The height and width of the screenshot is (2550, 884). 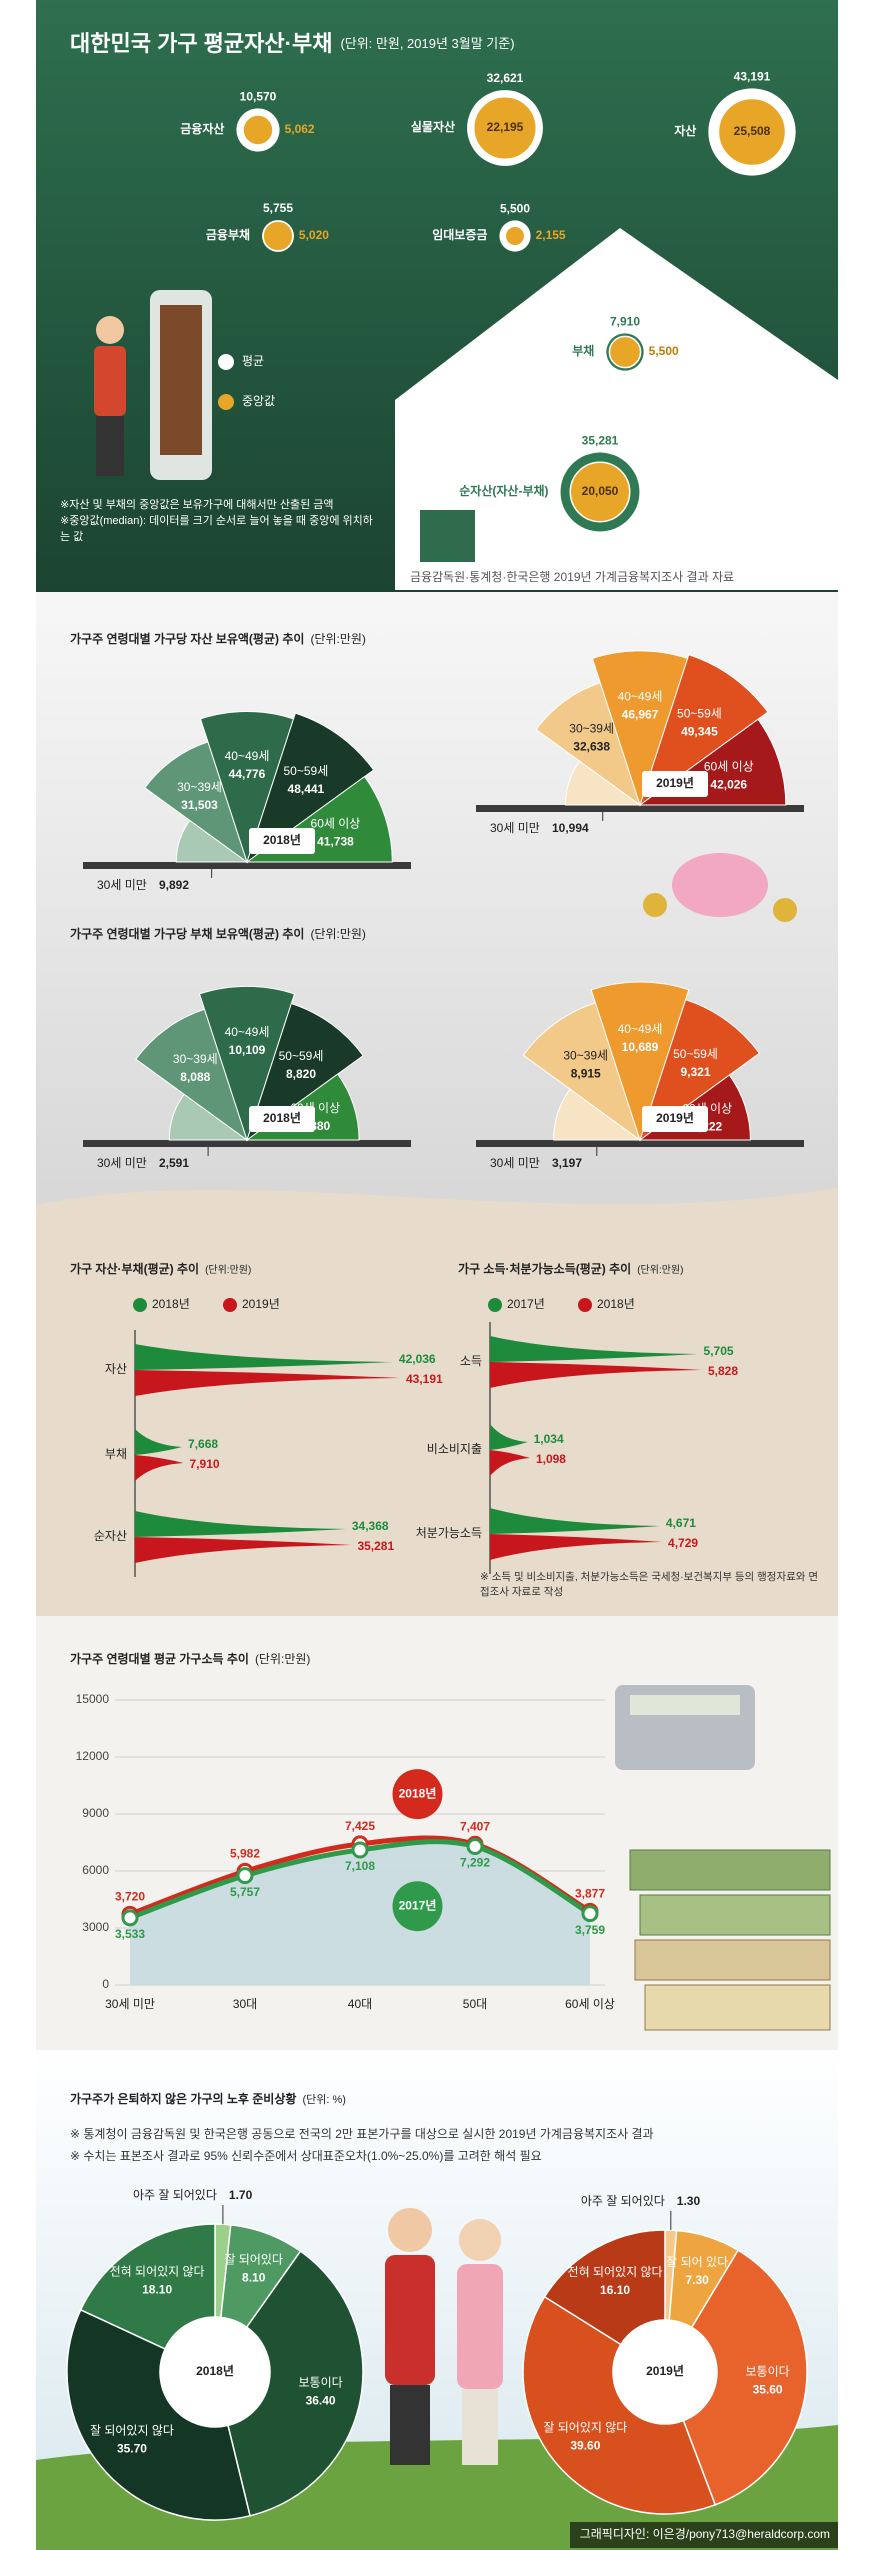 What do you see at coordinates (258, 97) in the screenshot?
I see `mean-label: 10,570` at bounding box center [258, 97].